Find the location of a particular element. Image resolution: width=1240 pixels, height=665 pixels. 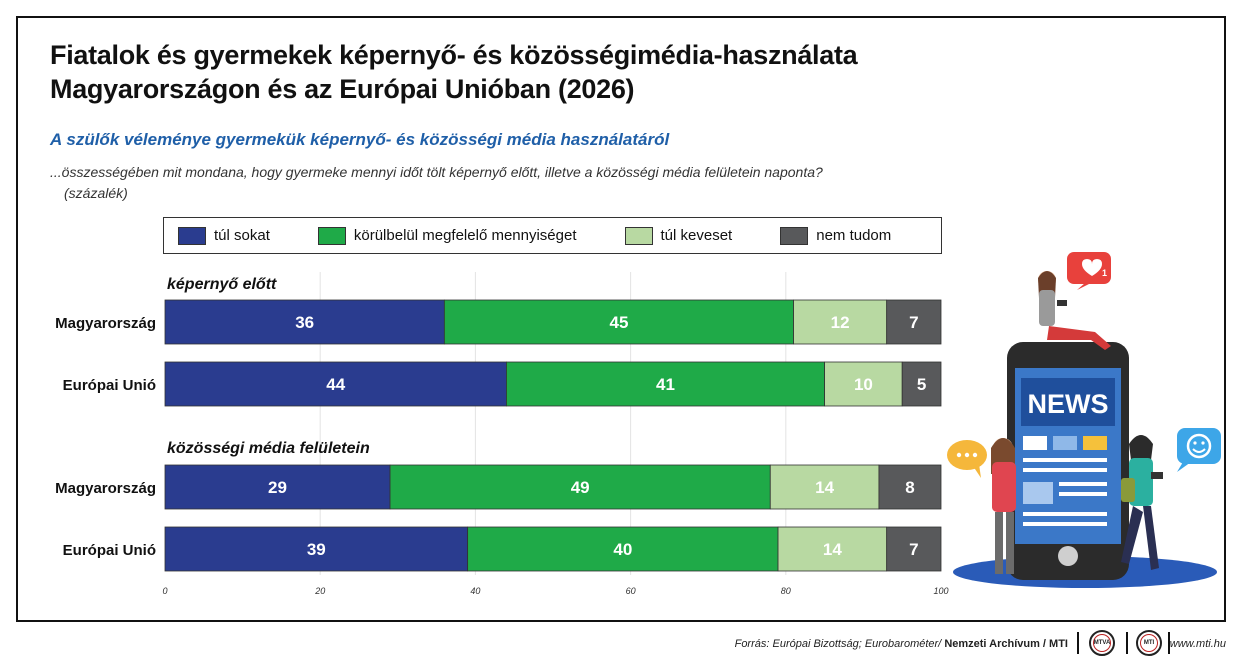

news-banner is located at coordinates (1068, 402).